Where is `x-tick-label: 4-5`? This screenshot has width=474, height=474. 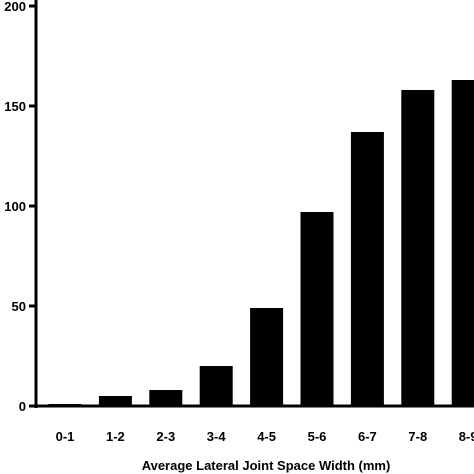 x-tick-label: 4-5 is located at coordinates (266, 436).